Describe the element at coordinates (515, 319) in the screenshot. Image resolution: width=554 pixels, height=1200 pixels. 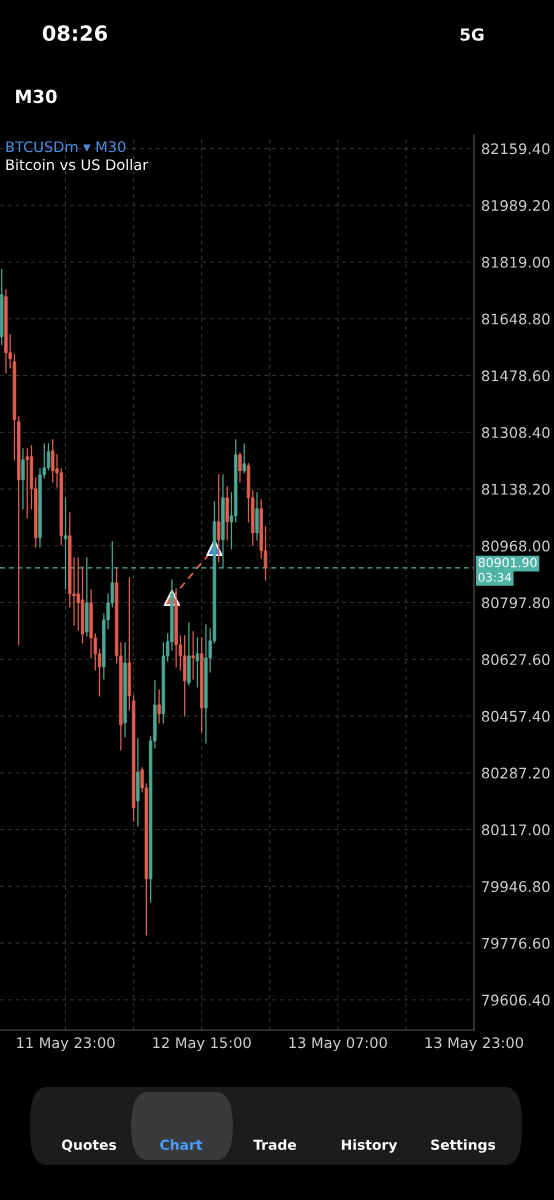
I see `y-tick-label: 81648.80` at that location.